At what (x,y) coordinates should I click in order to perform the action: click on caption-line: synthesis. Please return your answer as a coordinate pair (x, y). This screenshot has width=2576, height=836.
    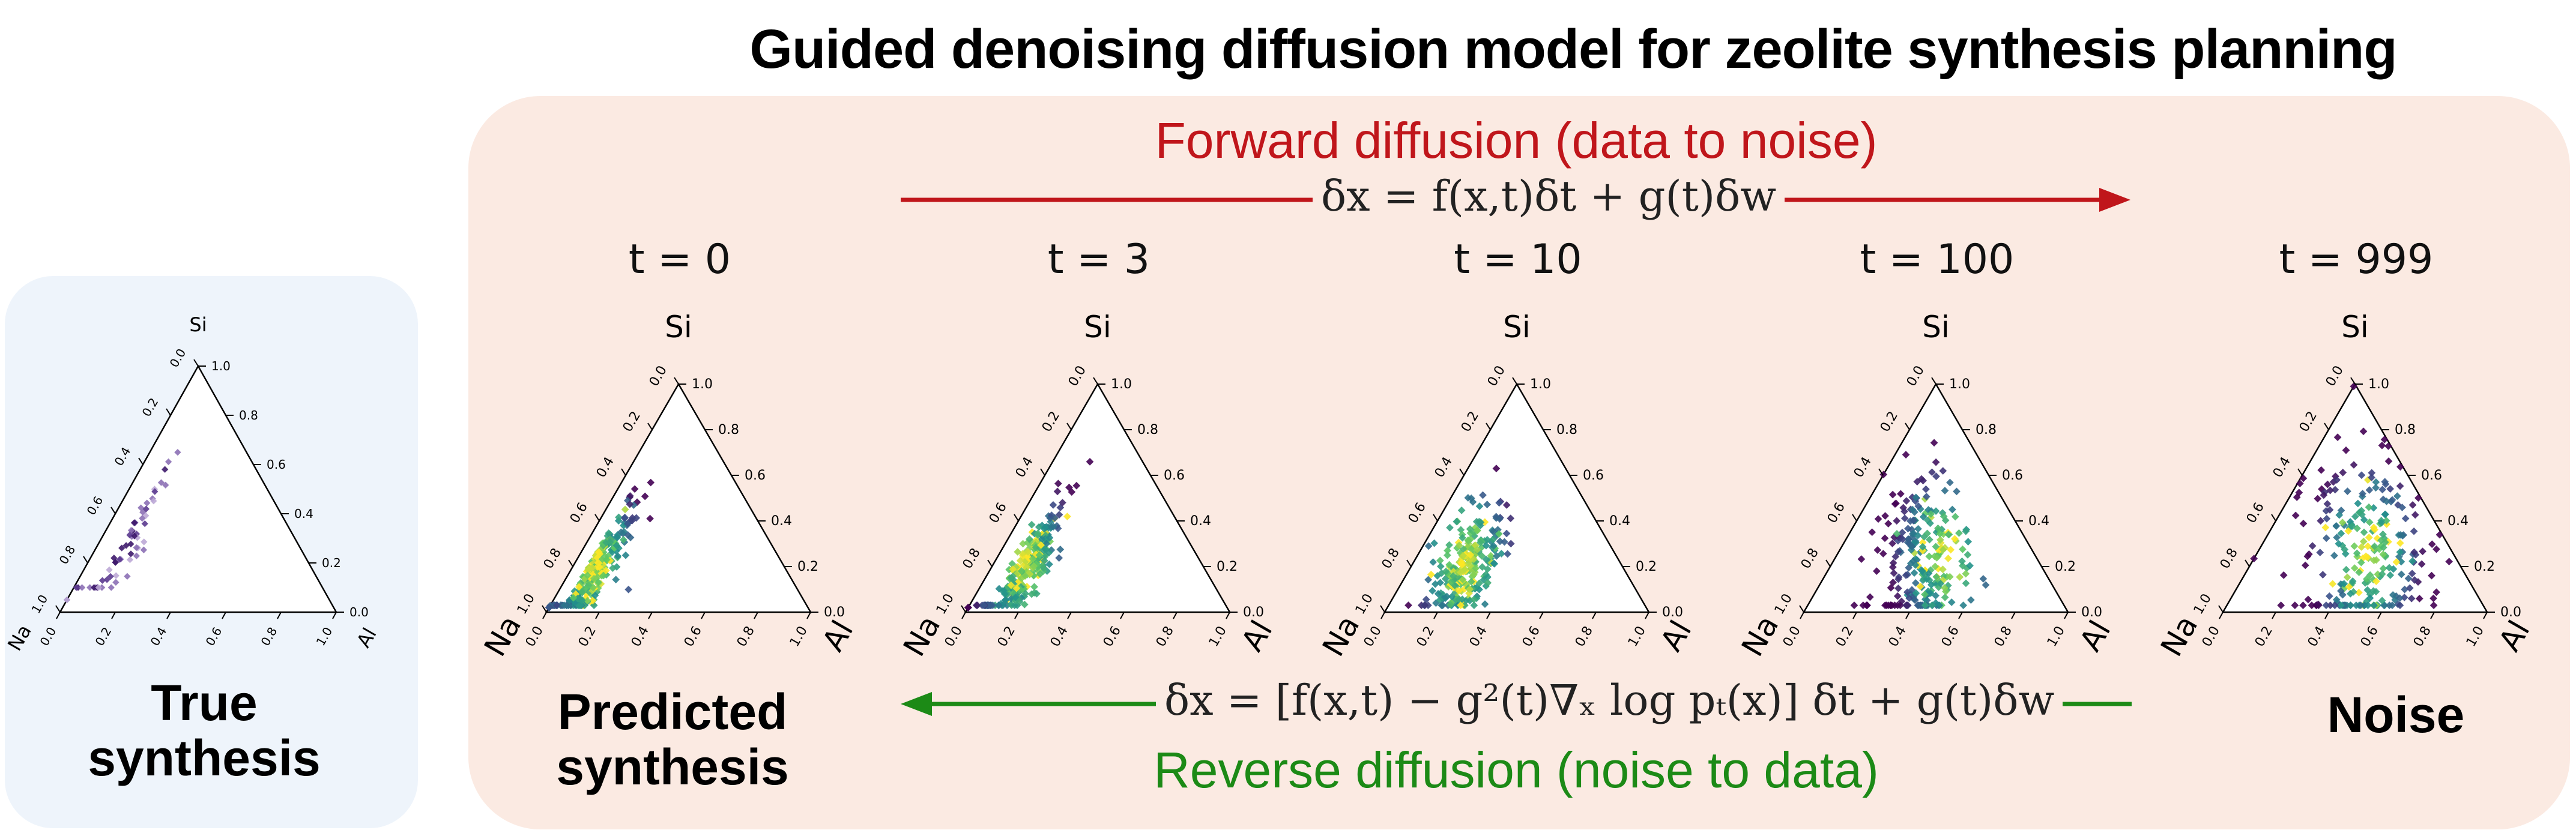
    Looking at the image, I should click on (672, 767).